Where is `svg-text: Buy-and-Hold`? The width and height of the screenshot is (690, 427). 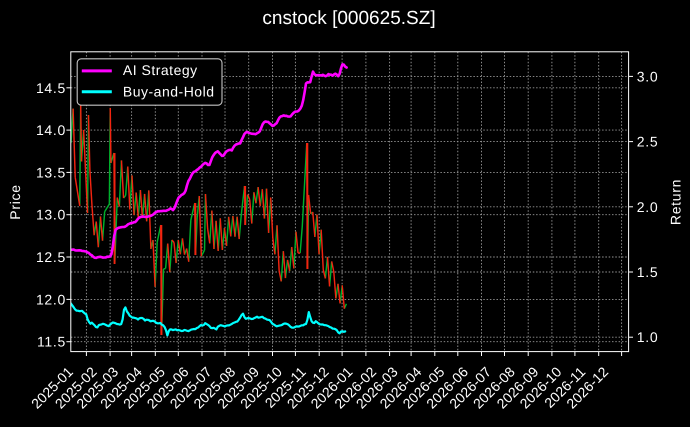 svg-text: Buy-and-Hold is located at coordinates (169, 91).